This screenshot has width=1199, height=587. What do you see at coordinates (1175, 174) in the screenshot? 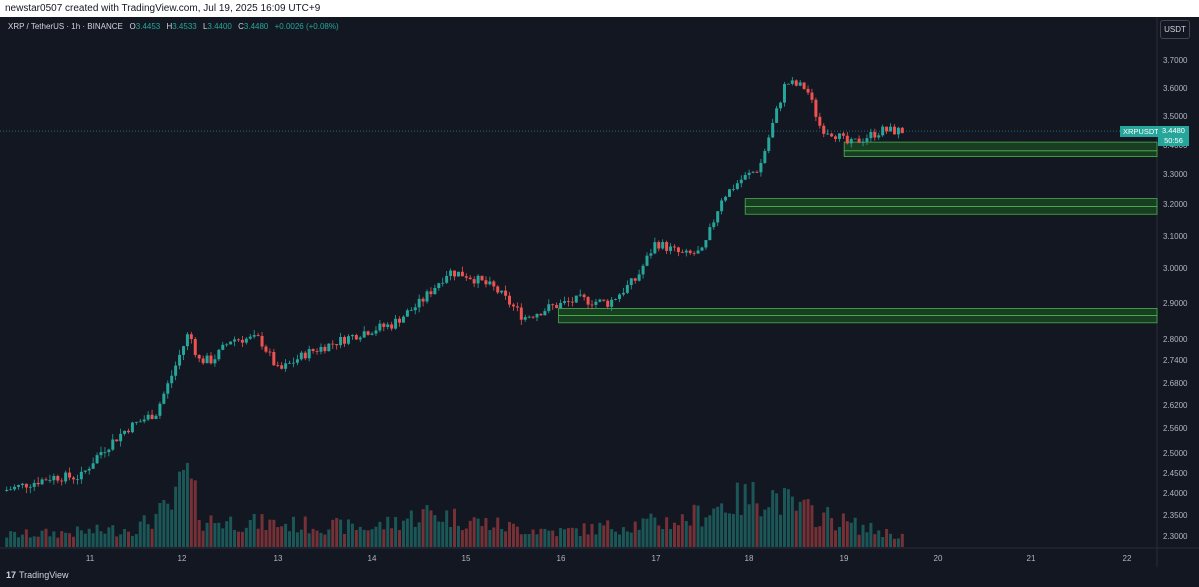
I see `price-tick-label: 3.3000` at bounding box center [1175, 174].